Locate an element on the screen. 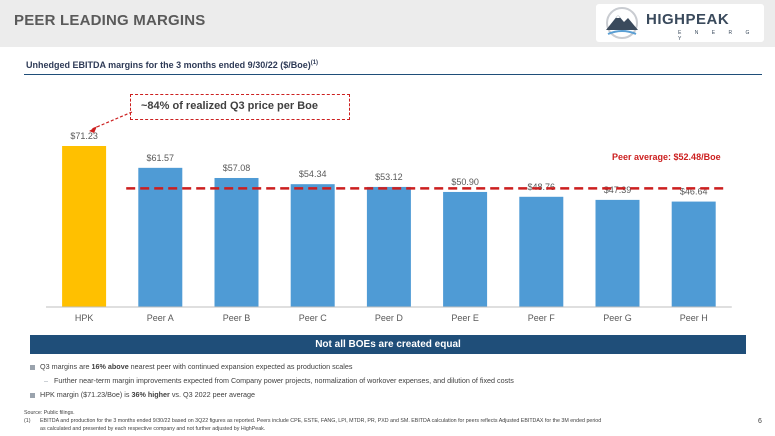  bullet-1-bold: 16% above is located at coordinates (110, 366).